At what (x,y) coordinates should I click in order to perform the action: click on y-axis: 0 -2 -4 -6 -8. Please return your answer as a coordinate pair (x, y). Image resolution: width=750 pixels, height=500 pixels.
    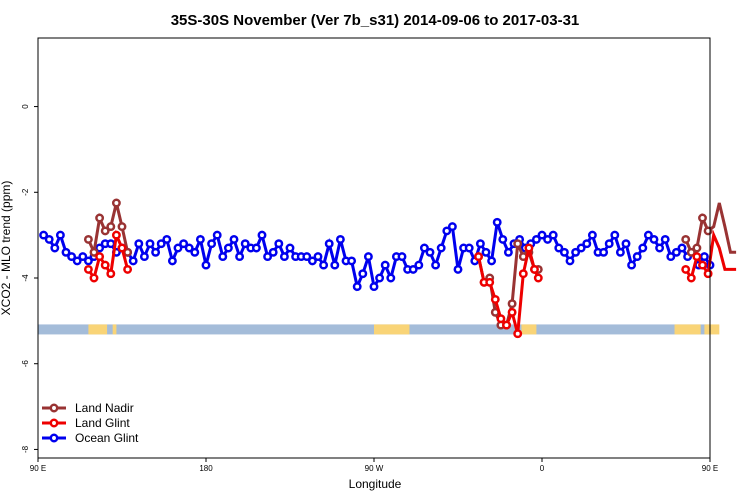
    Looking at the image, I should click on (29, 278).